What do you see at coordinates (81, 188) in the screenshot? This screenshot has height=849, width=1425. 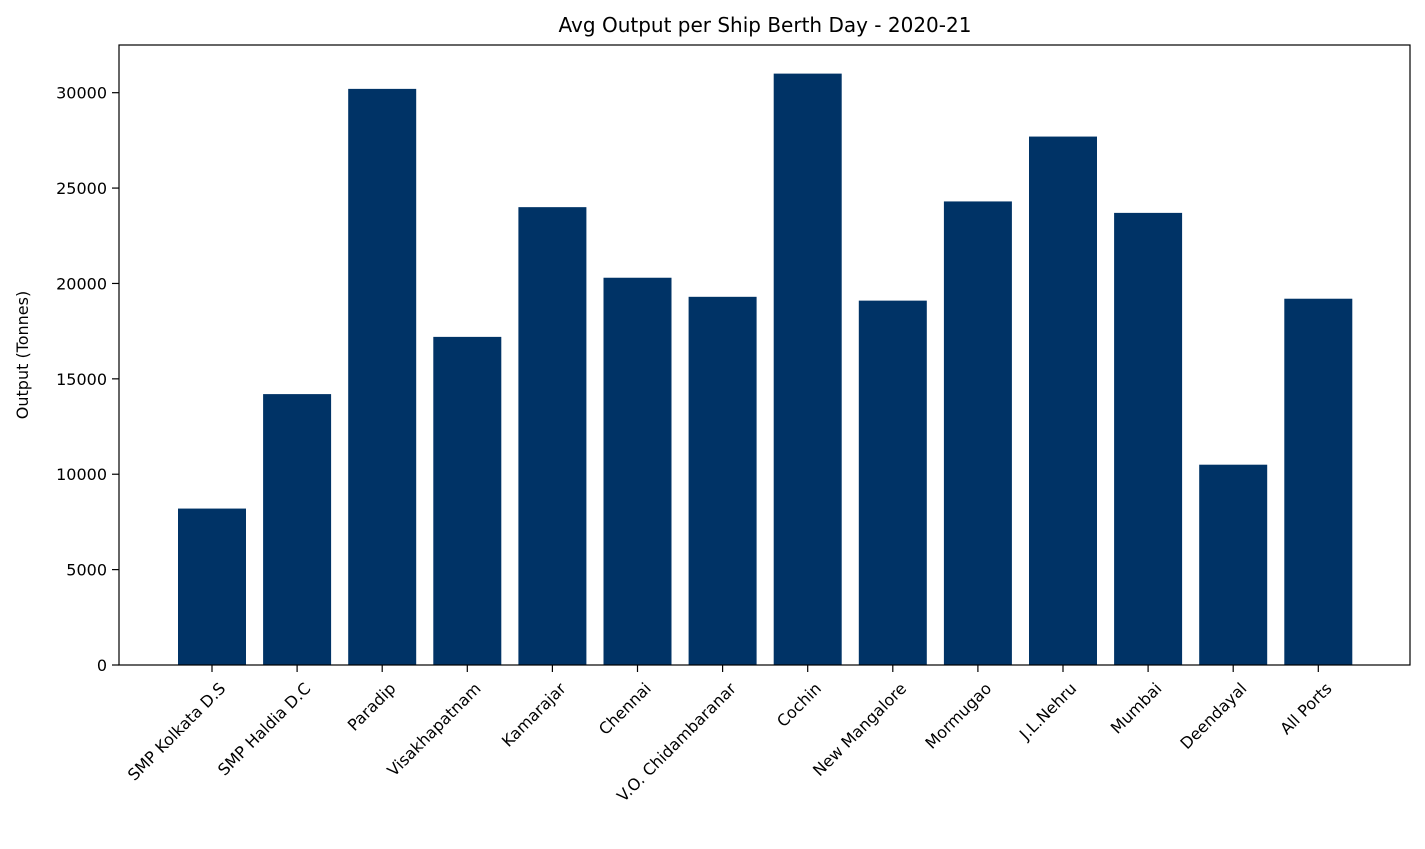 I see `y-tick-label: 25000` at bounding box center [81, 188].